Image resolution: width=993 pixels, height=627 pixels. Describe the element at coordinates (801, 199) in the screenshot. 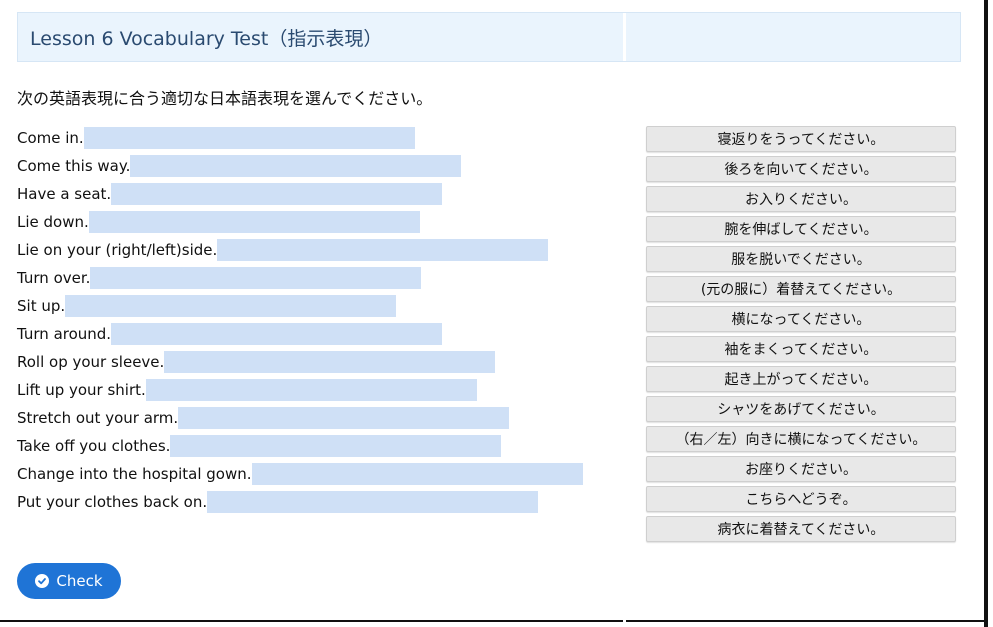

I see `choice-tile: お入りください。` at that location.